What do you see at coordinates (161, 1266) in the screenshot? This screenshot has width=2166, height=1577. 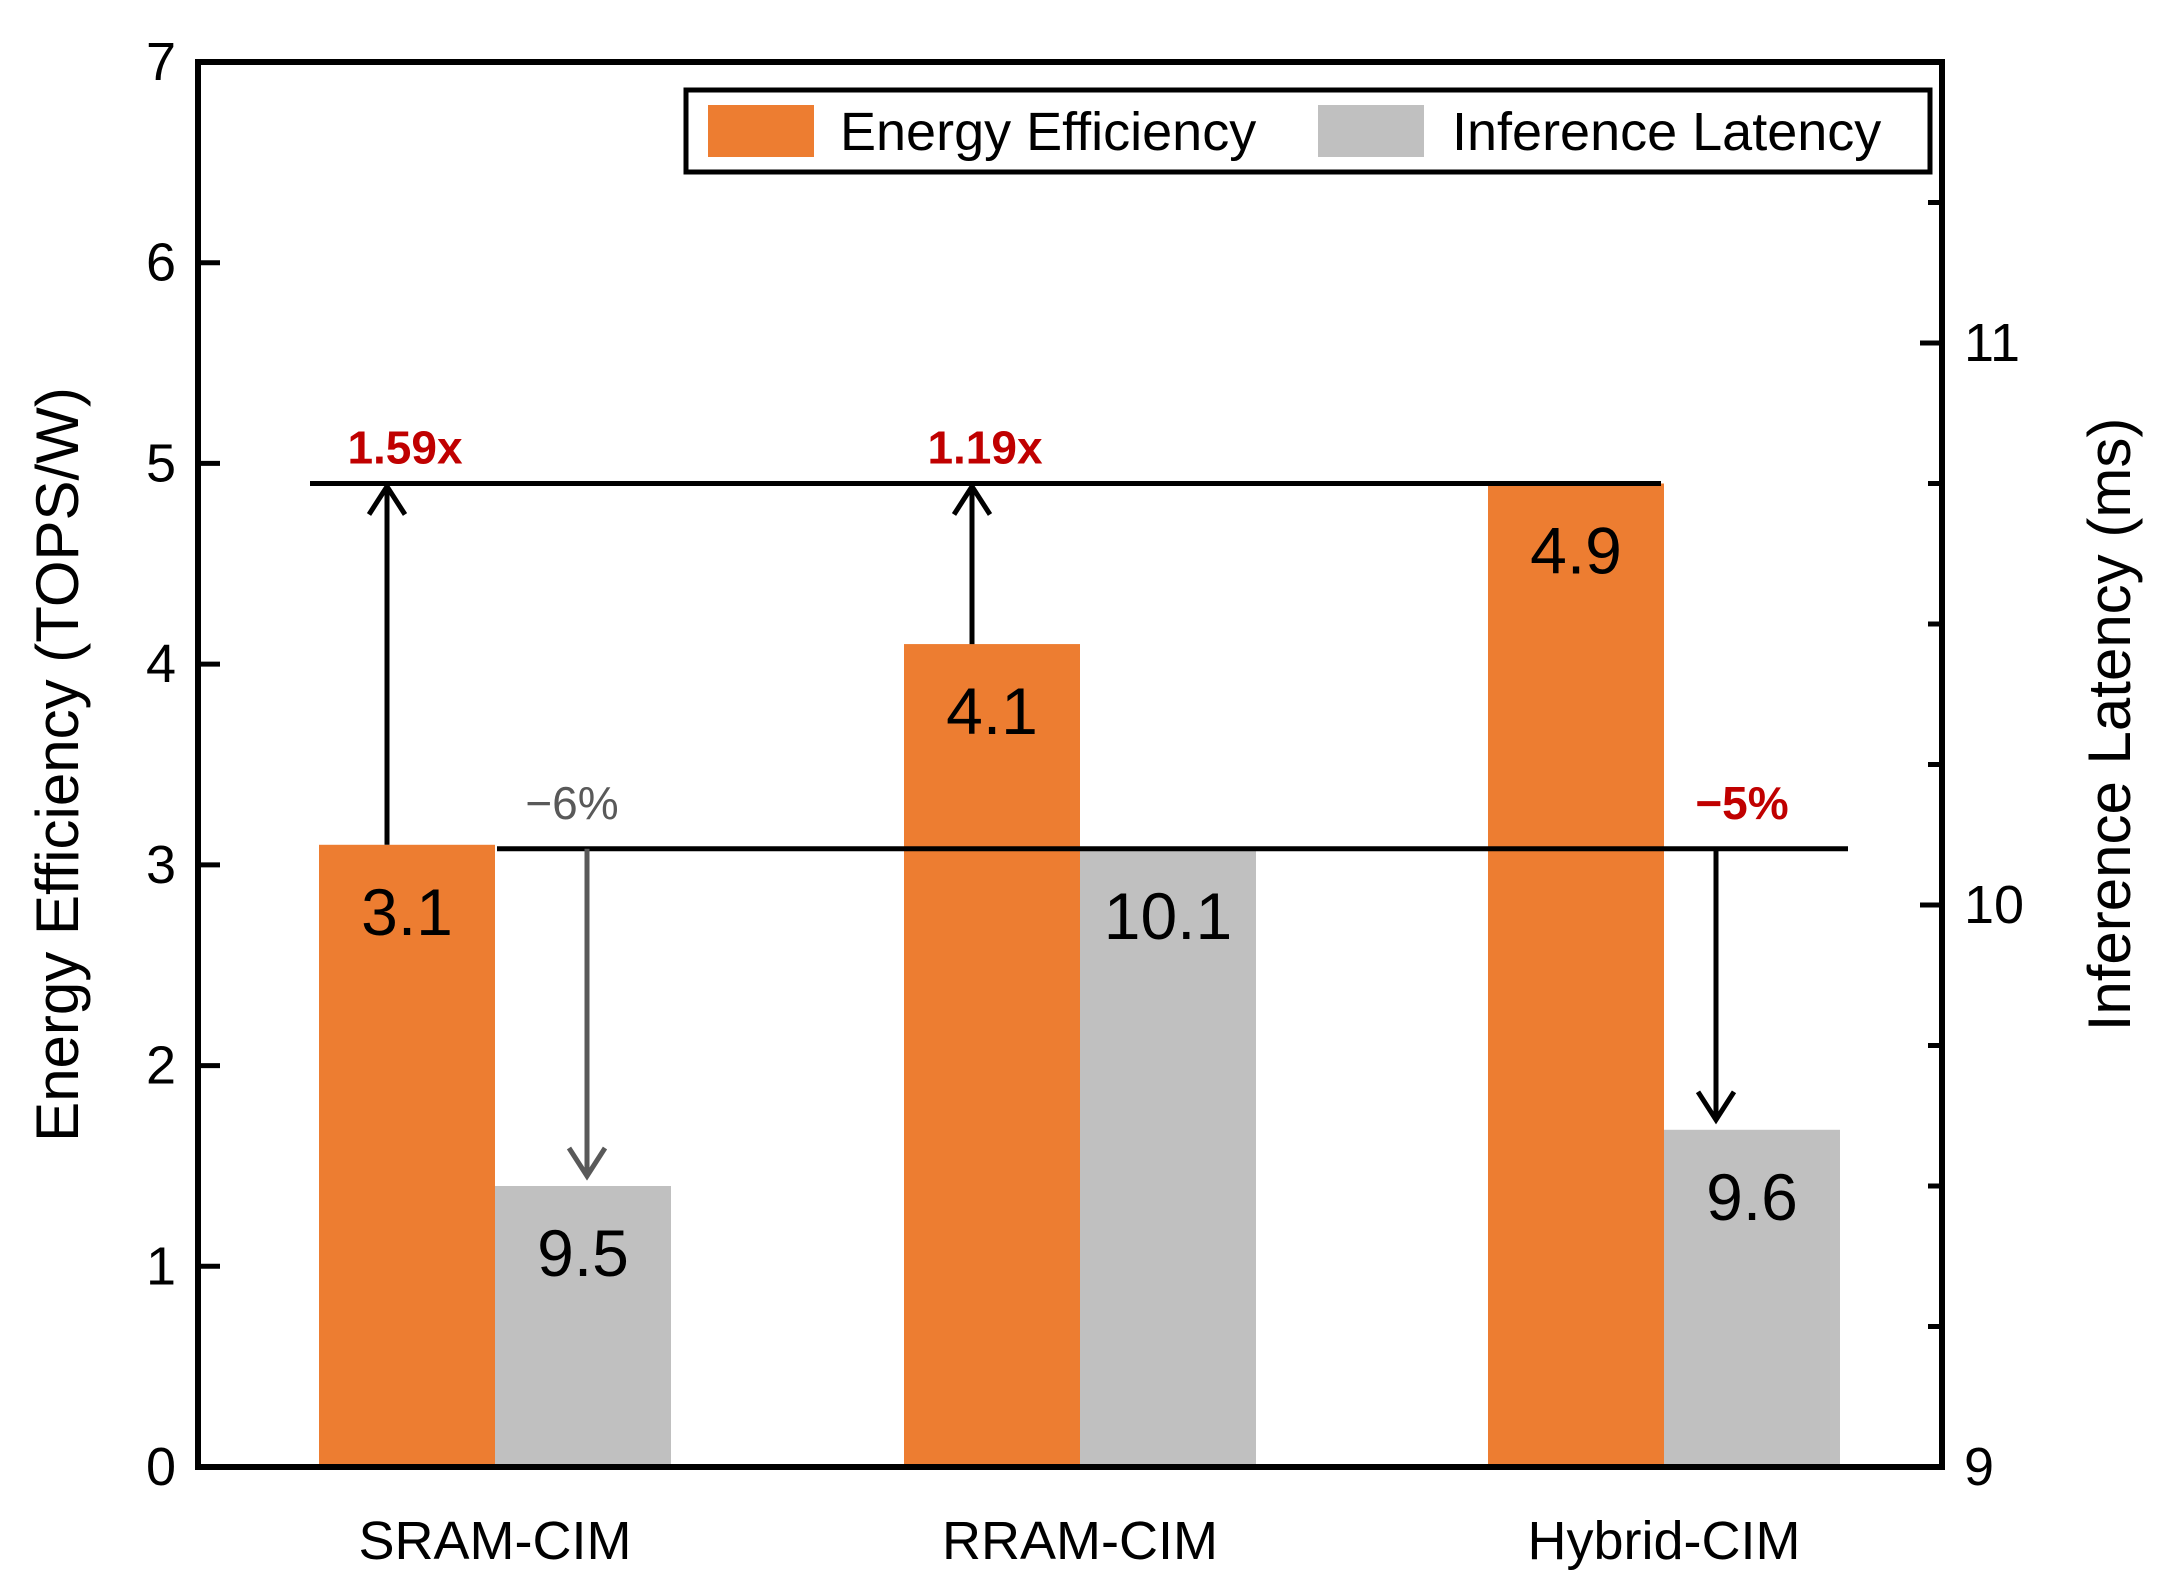 I see `y-tick-label: 1` at bounding box center [161, 1266].